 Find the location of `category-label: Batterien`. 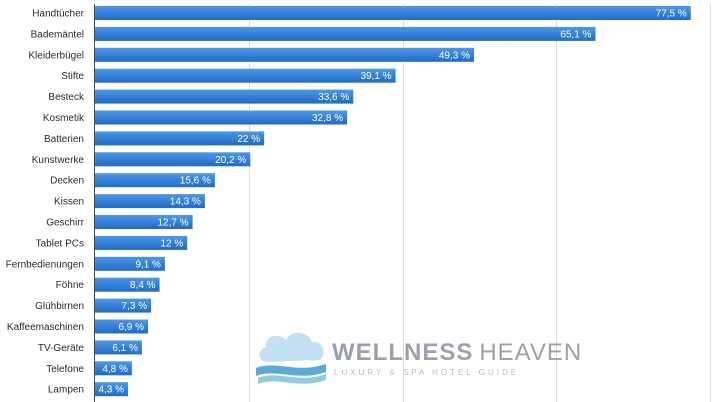

category-label: Batterien is located at coordinates (64, 139).